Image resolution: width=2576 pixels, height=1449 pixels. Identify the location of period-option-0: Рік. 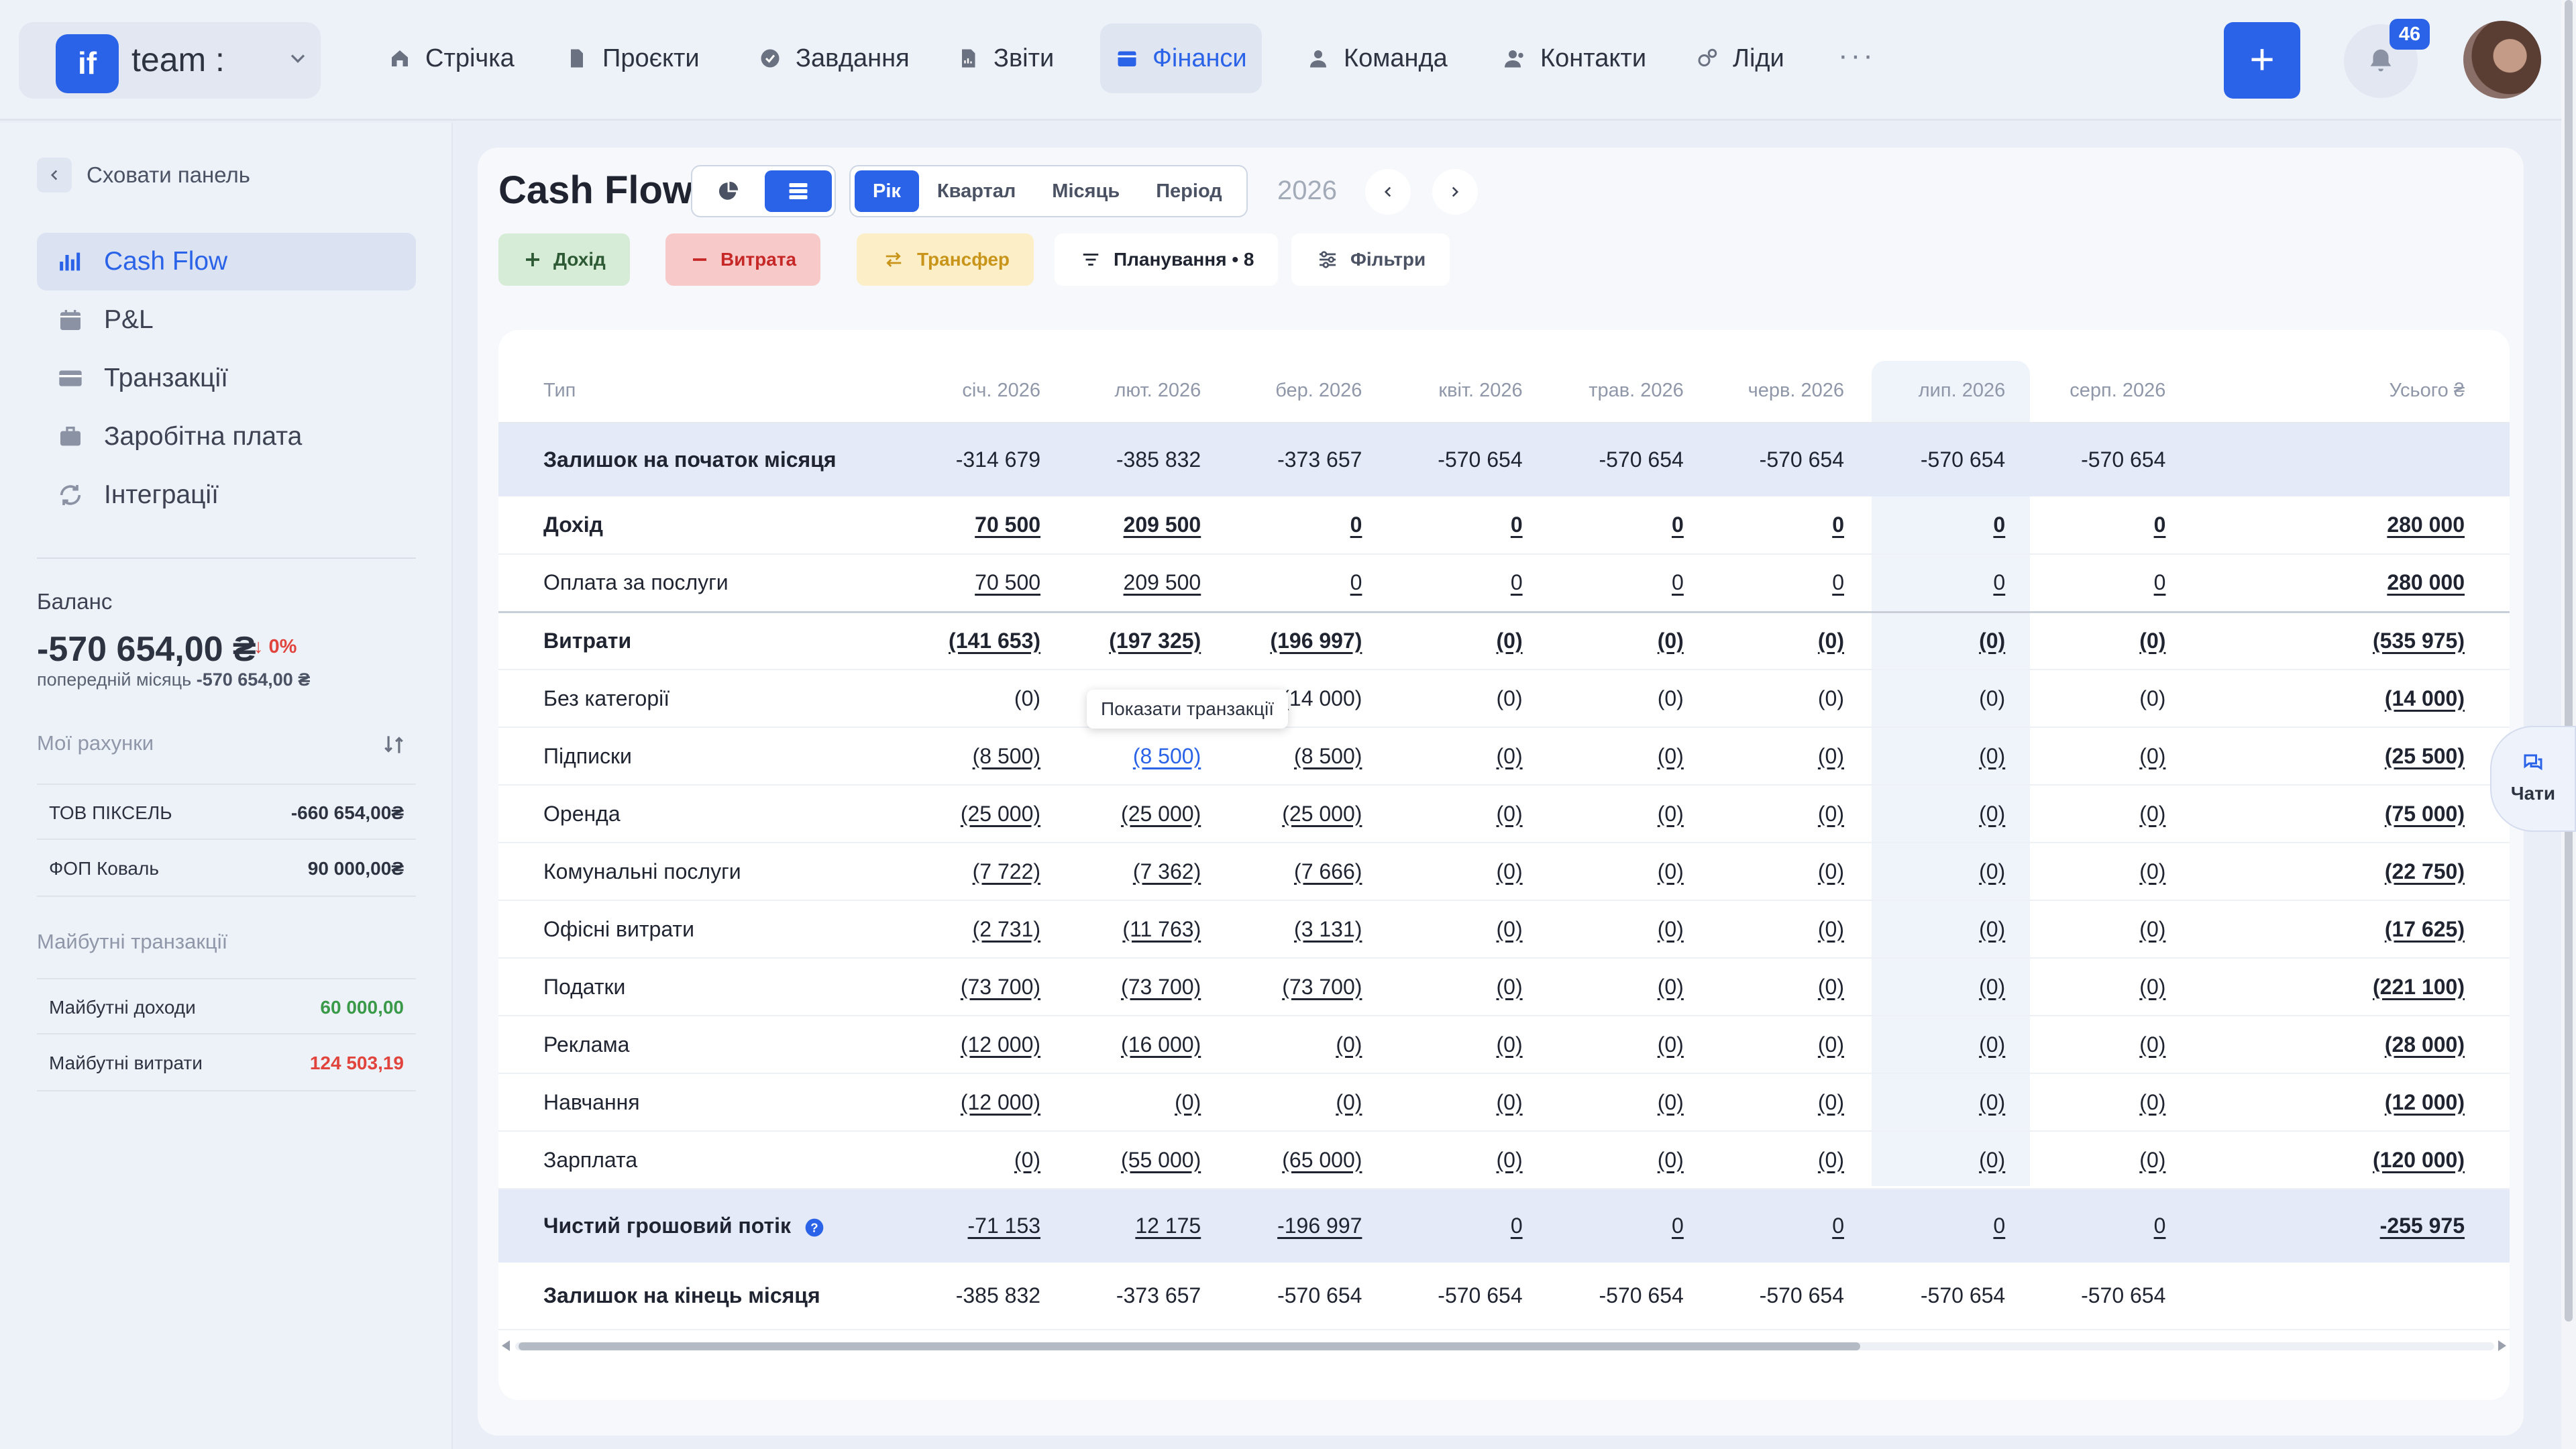
(887, 191).